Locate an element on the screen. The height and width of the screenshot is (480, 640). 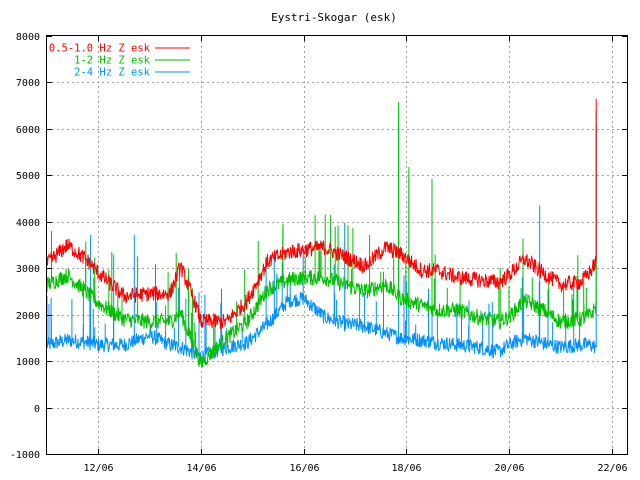
y-tick-label: 6000 is located at coordinates (28, 130).